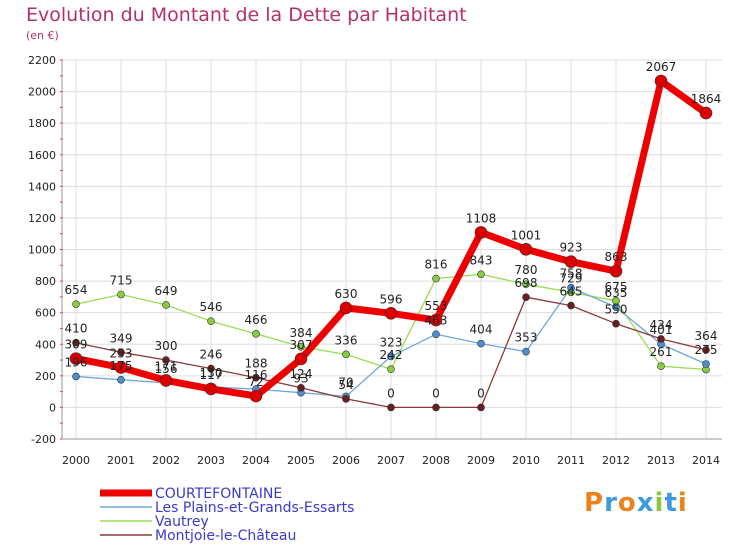 Image resolution: width=750 pixels, height=550 pixels. What do you see at coordinates (211, 355) in the screenshot?
I see `data-label-2: 246` at bounding box center [211, 355].